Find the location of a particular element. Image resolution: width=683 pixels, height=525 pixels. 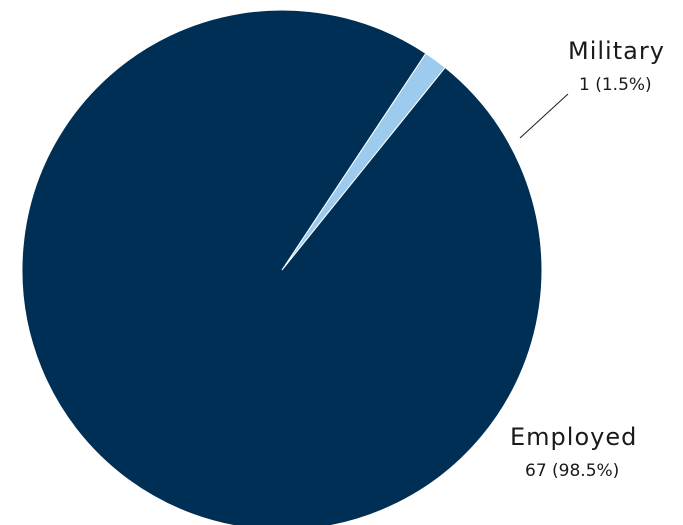

military-leader-line is located at coordinates (544, 116).